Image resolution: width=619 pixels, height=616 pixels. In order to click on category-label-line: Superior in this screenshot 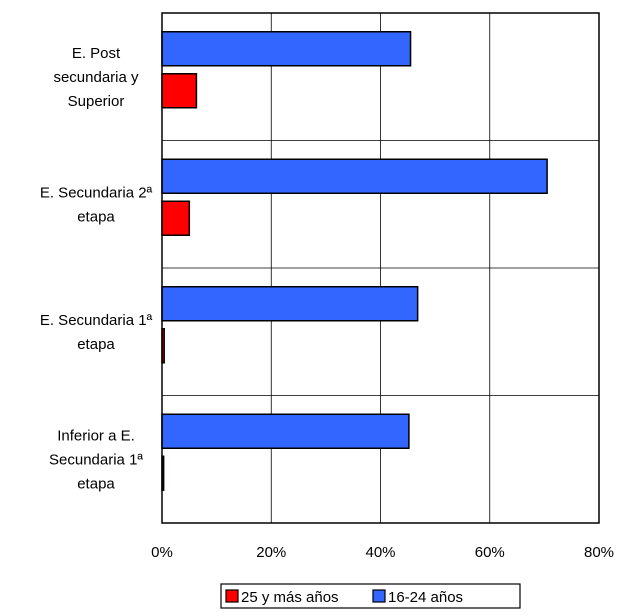, I will do `click(96, 101)`.